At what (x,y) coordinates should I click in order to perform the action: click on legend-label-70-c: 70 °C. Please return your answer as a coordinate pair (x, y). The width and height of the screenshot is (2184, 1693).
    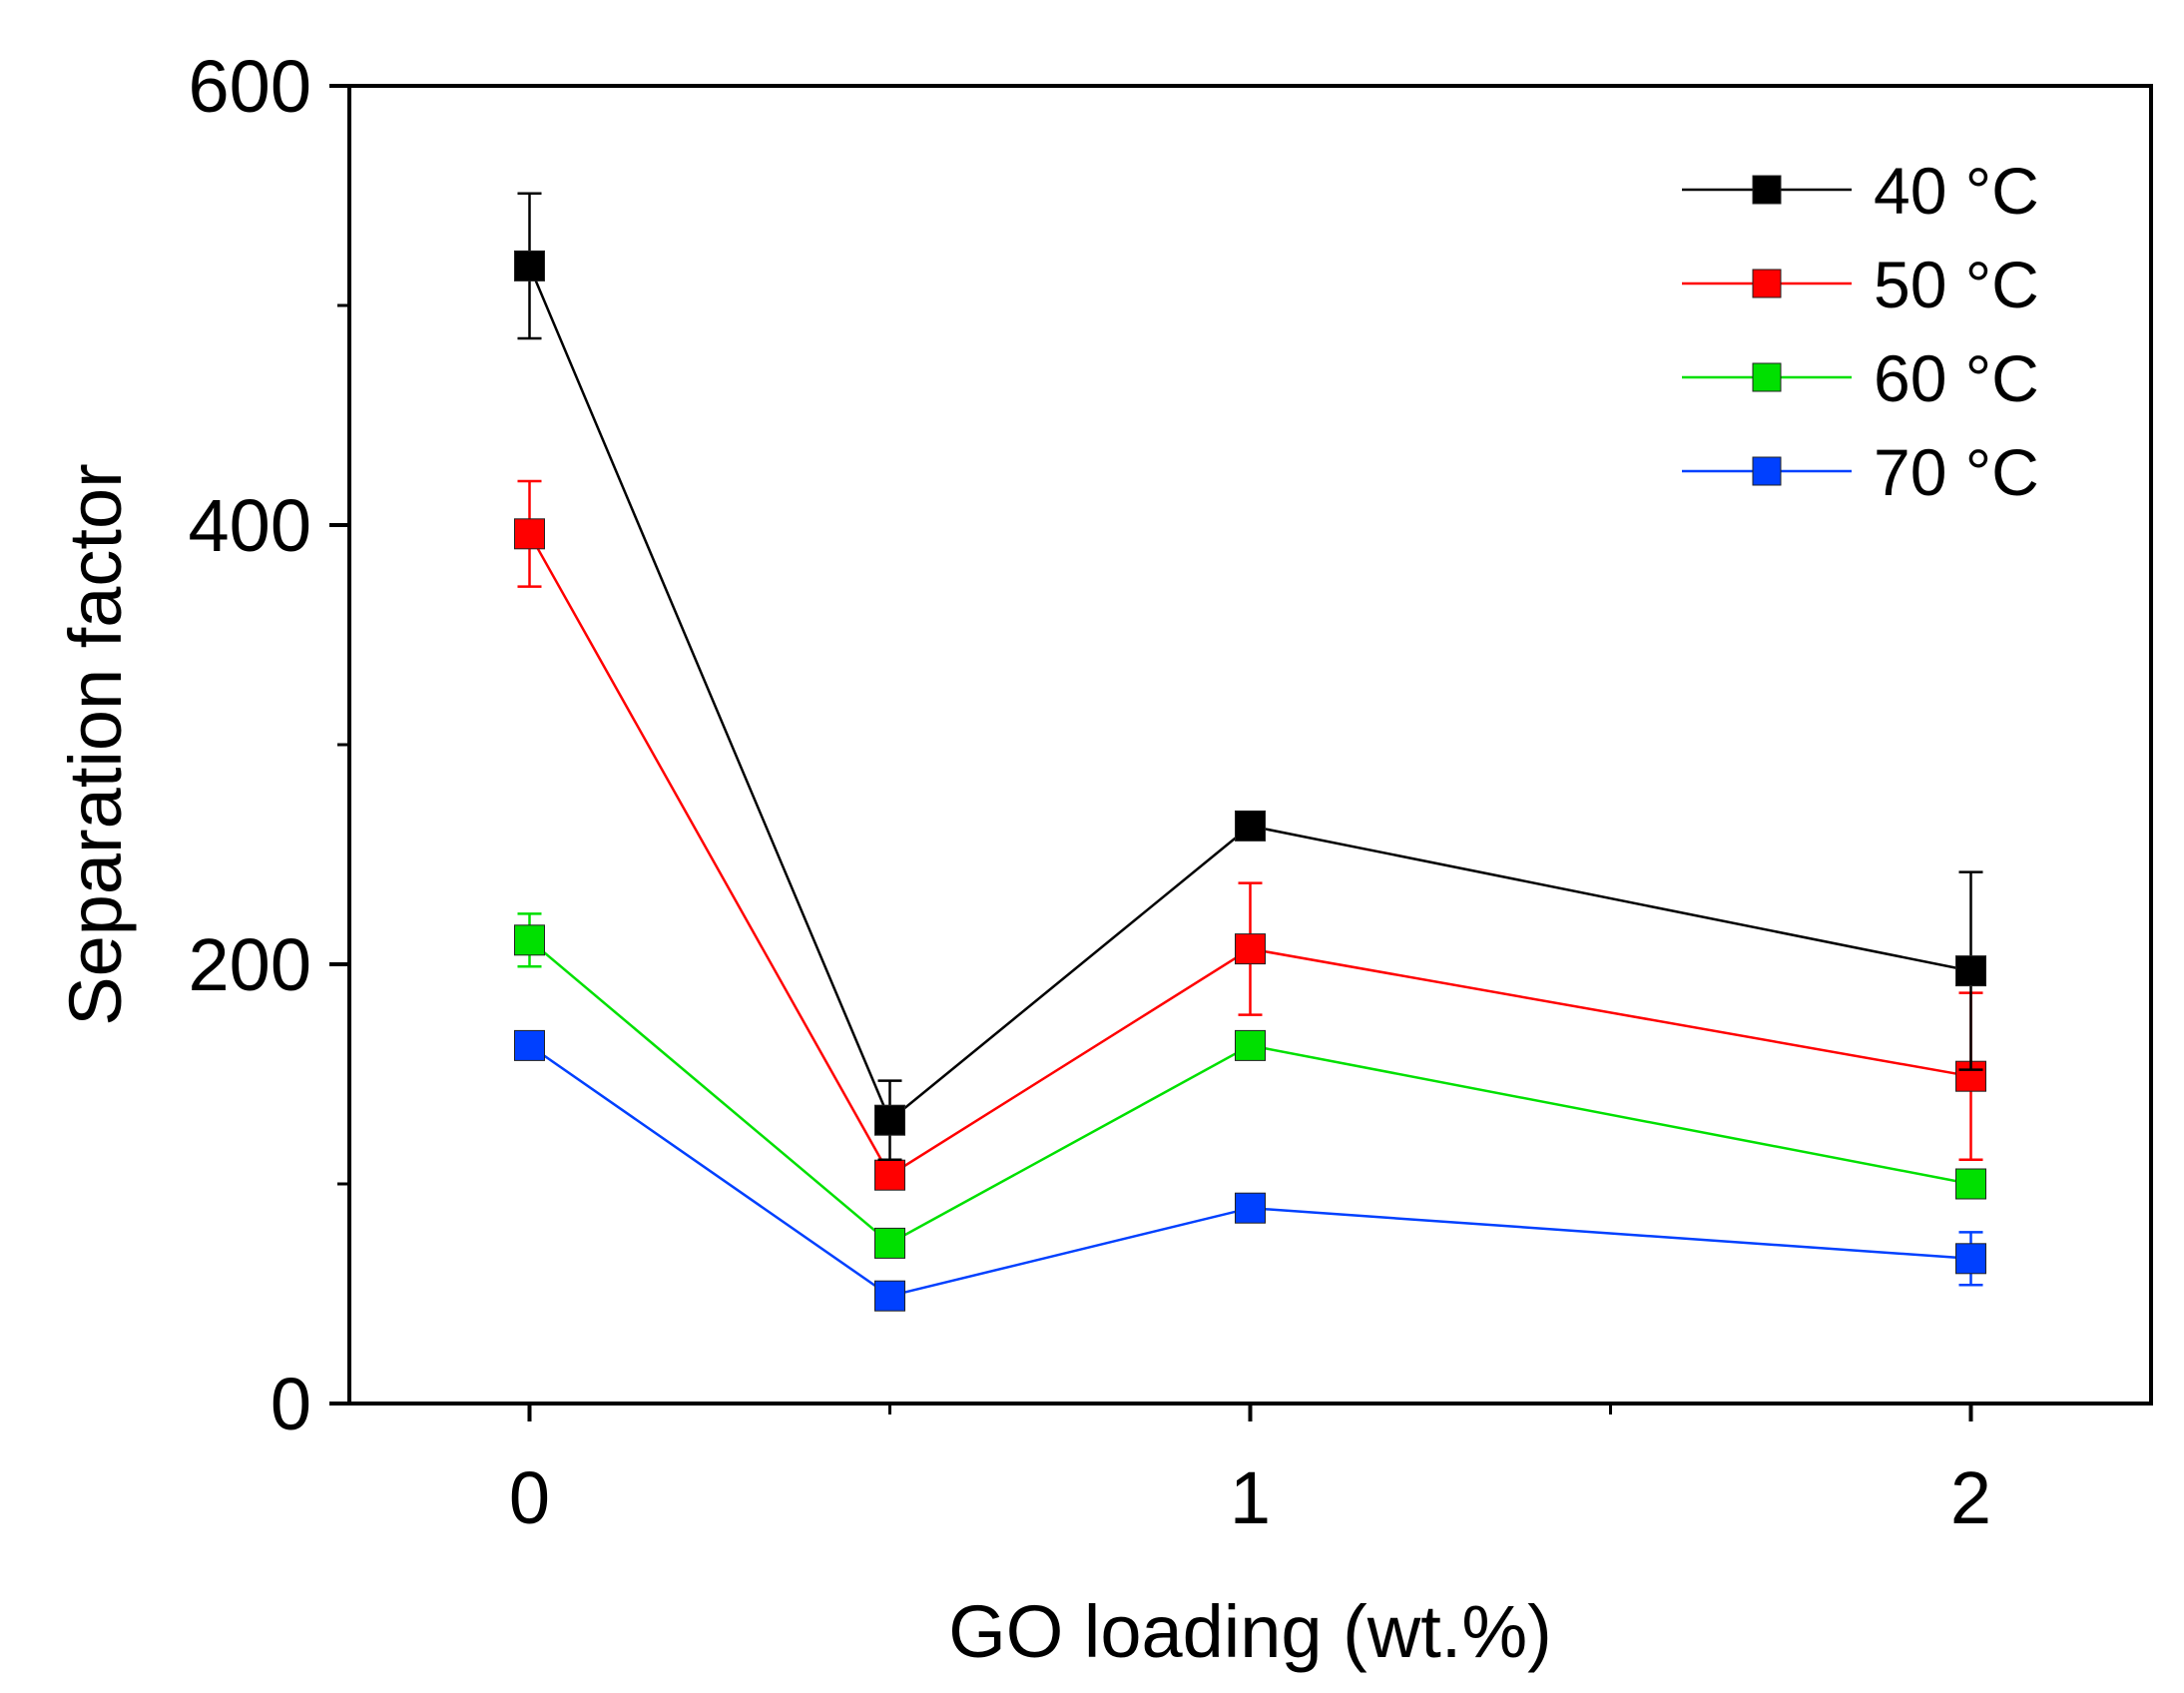
    Looking at the image, I should click on (1956, 472).